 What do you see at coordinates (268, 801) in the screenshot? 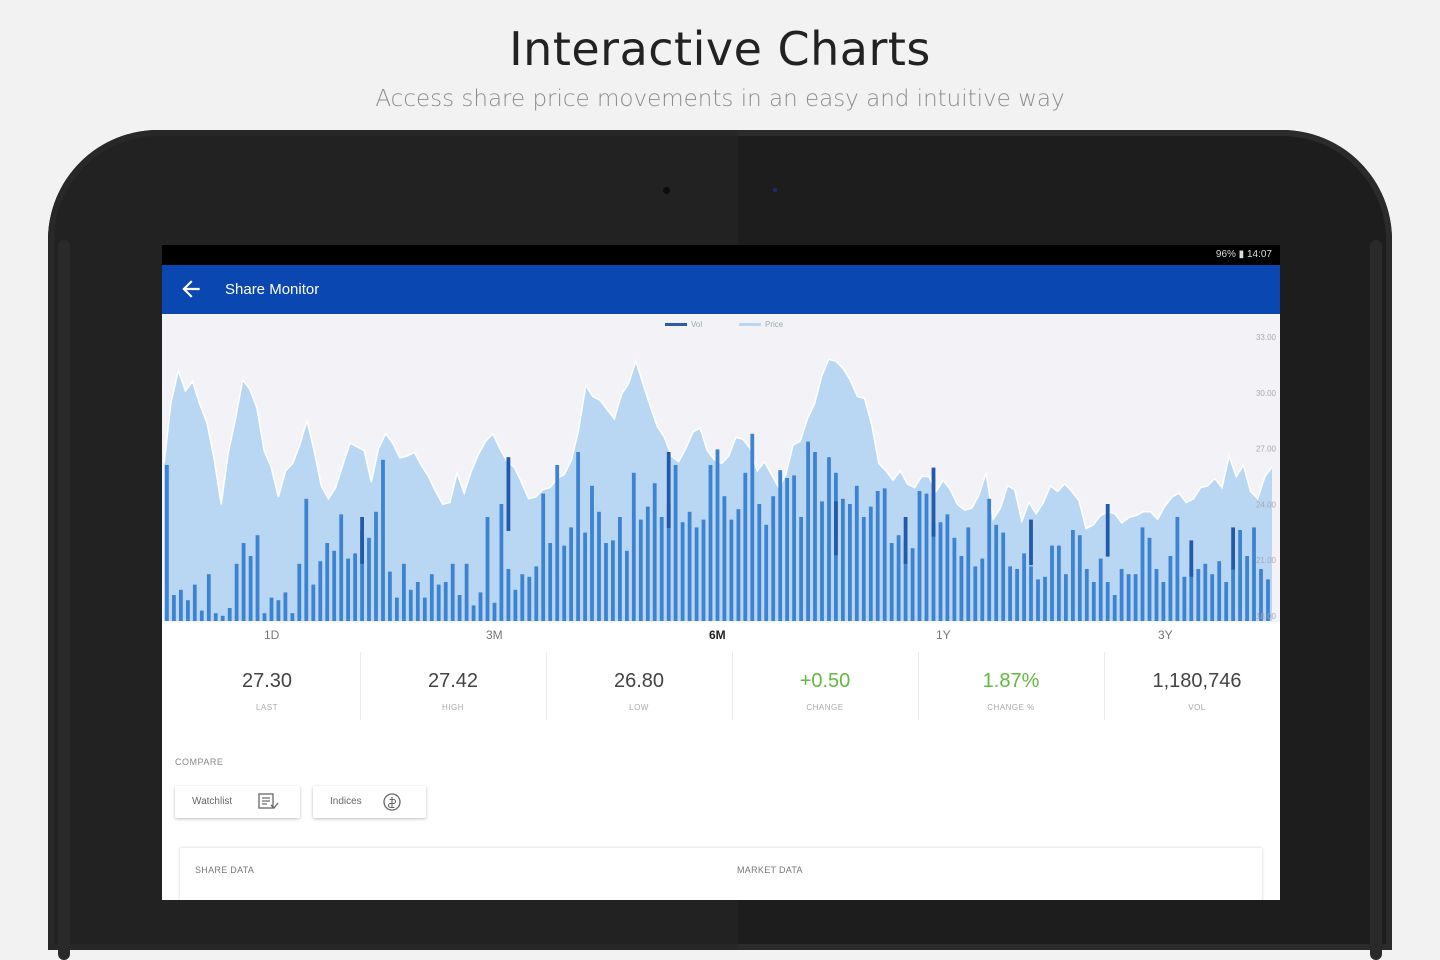
I see `watchlist-icon` at bounding box center [268, 801].